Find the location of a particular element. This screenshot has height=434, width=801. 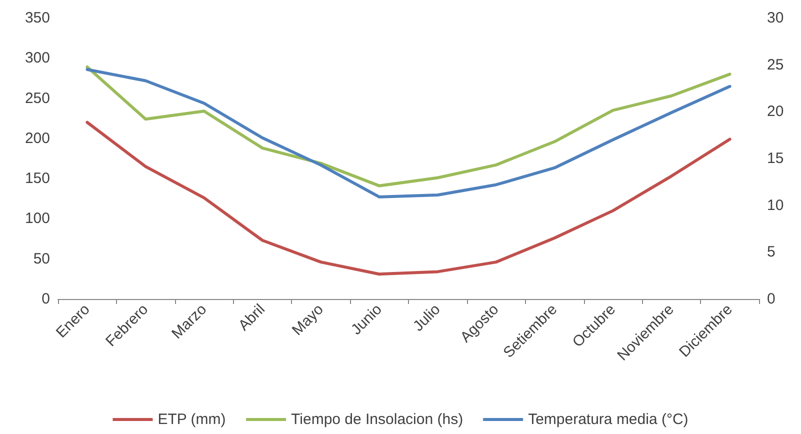

legend-label: Tiempo de Insolacion (hs) is located at coordinates (377, 419).